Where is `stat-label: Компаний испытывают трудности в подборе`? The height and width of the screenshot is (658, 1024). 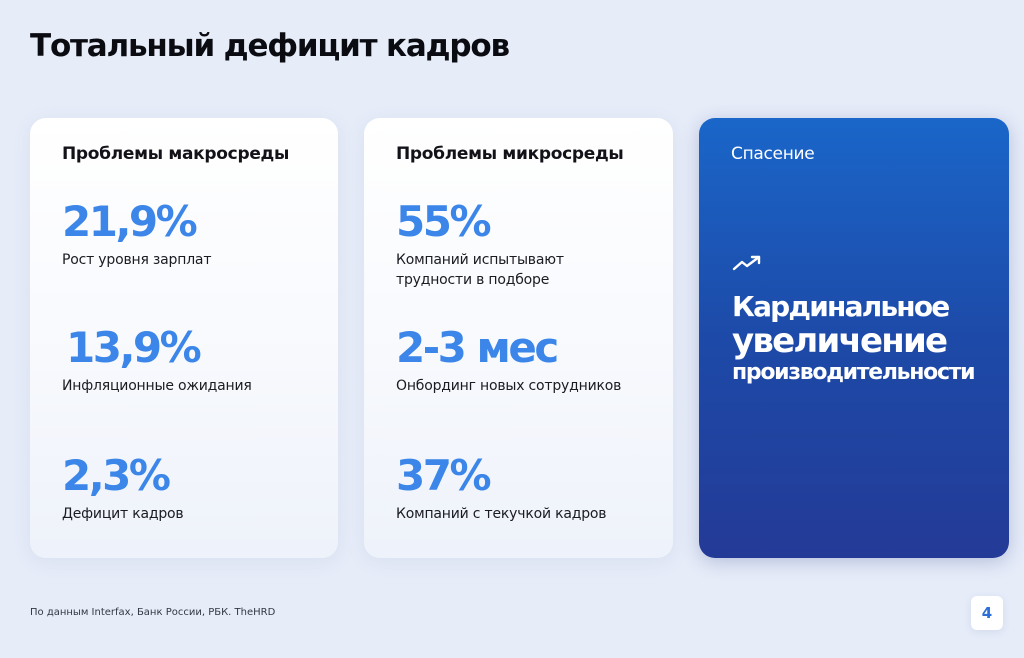 stat-label: Компаний испытывают трудности в подборе is located at coordinates (480, 270).